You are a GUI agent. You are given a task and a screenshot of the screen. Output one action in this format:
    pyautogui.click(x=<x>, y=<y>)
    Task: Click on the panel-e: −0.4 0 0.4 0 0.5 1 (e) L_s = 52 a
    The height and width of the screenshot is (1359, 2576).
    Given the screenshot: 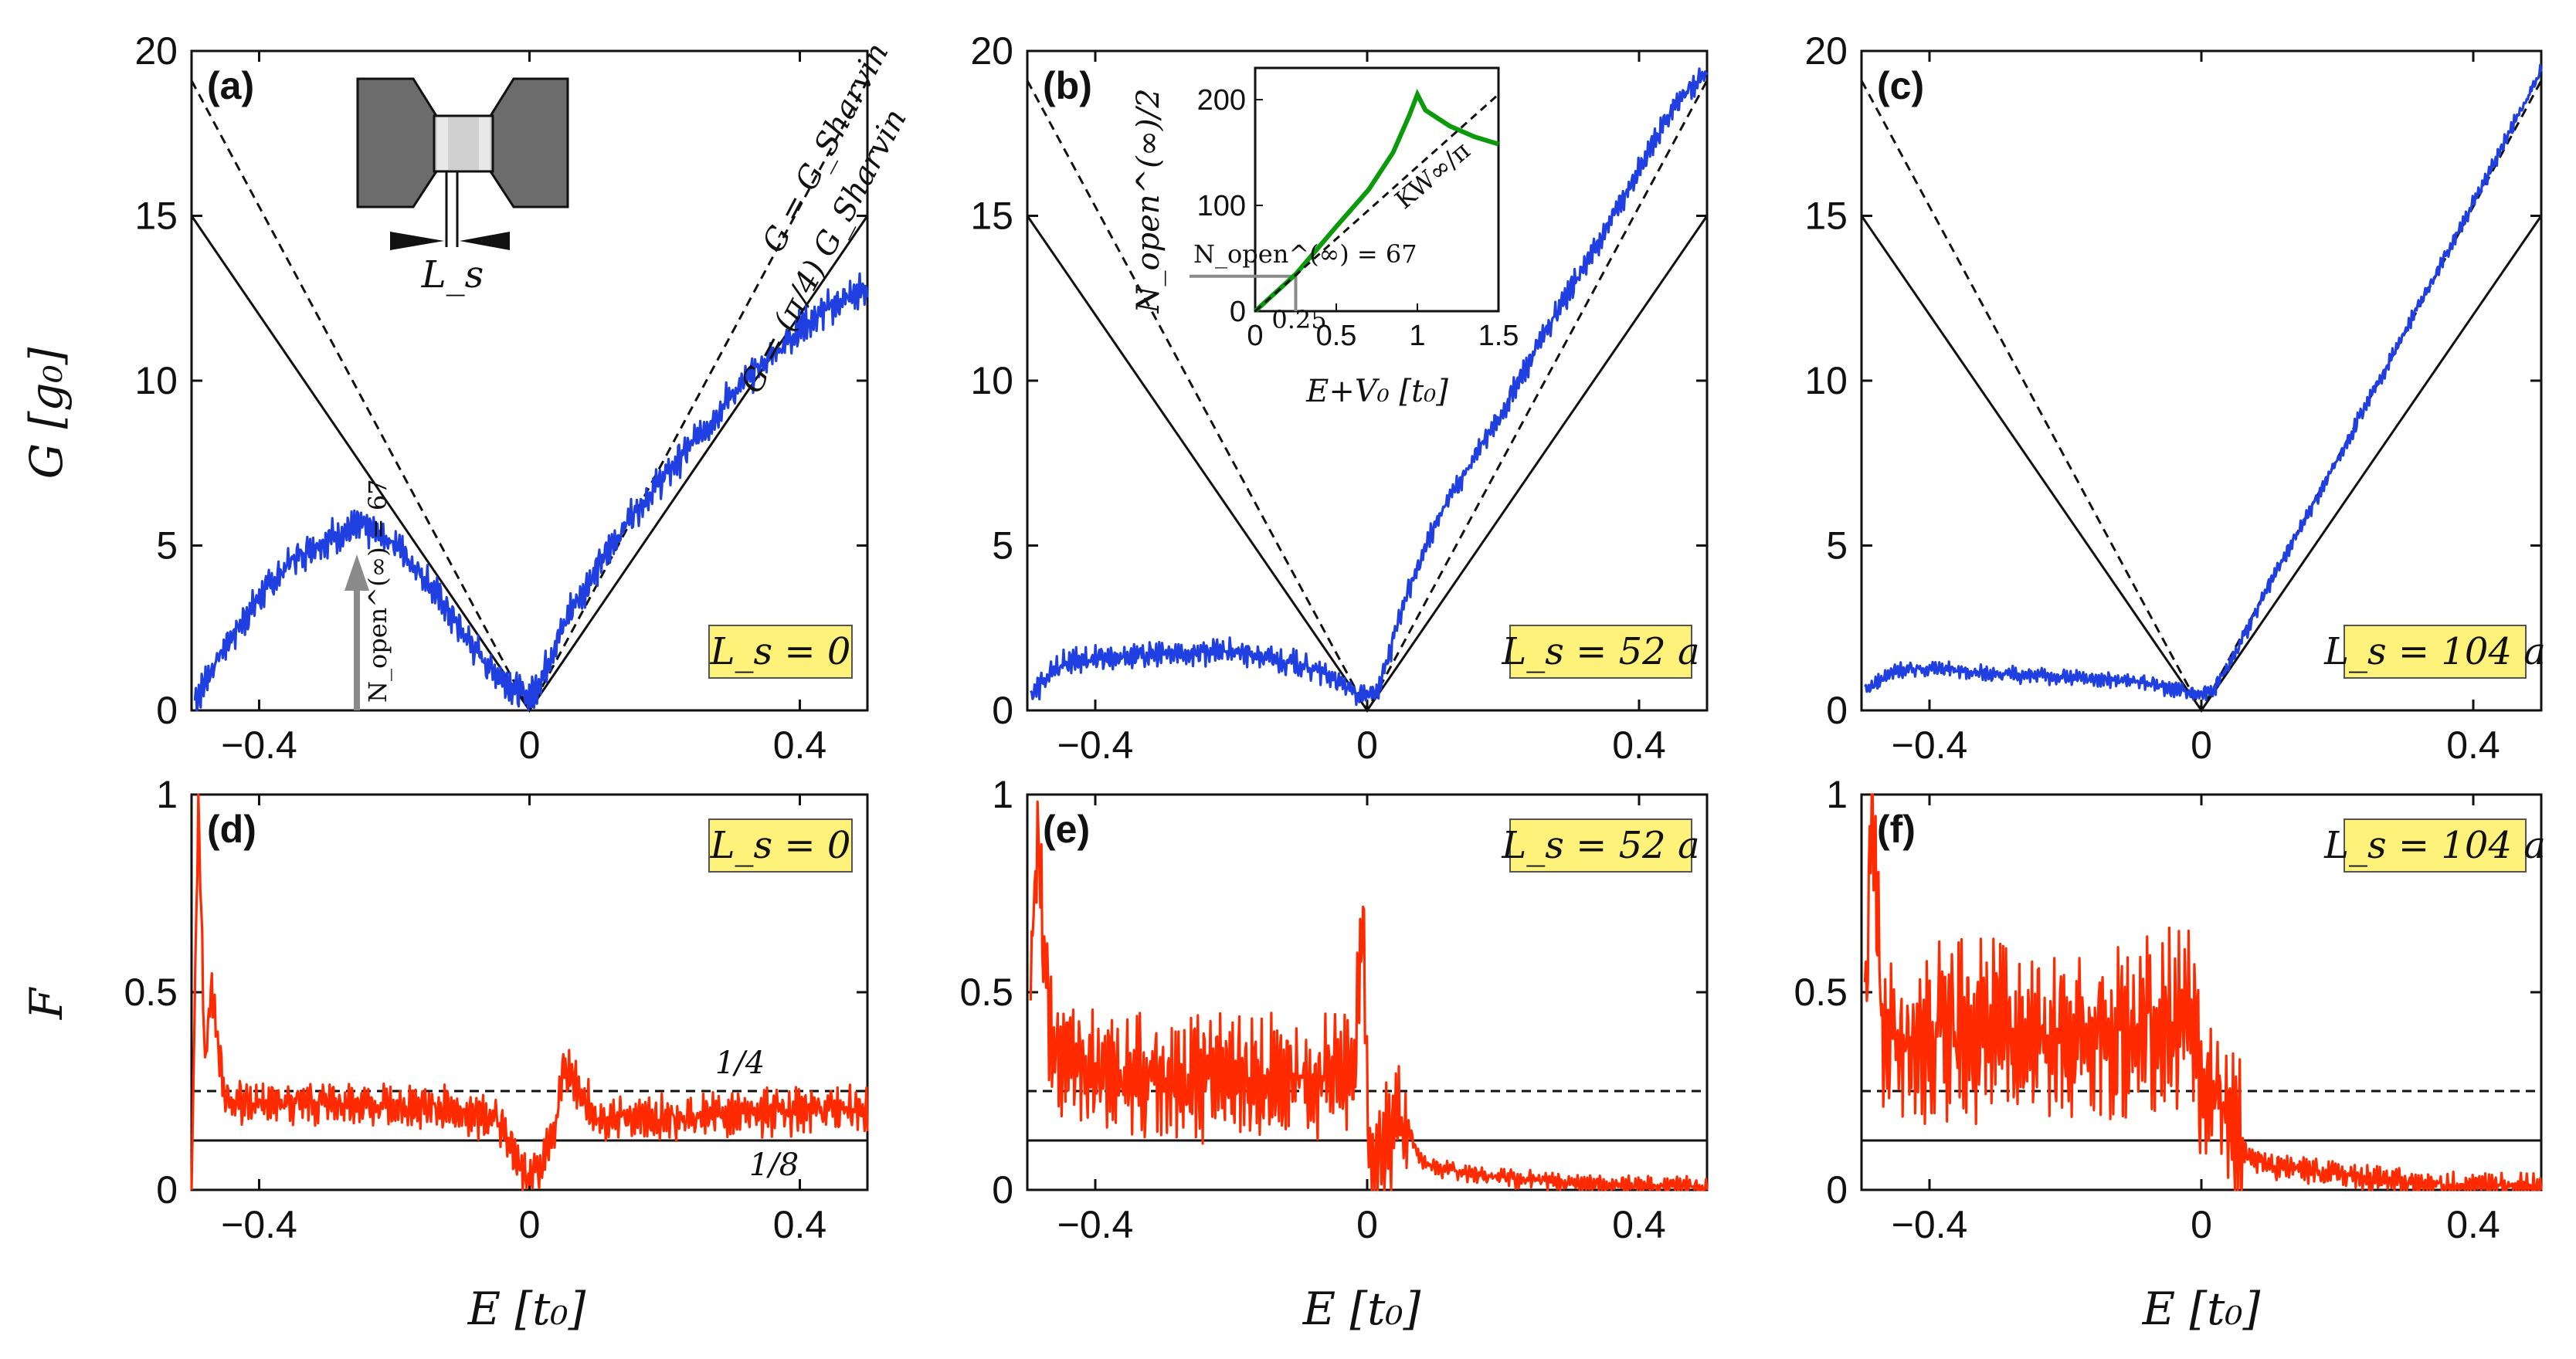 What is the action you would take?
    pyautogui.click(x=1334, y=1009)
    